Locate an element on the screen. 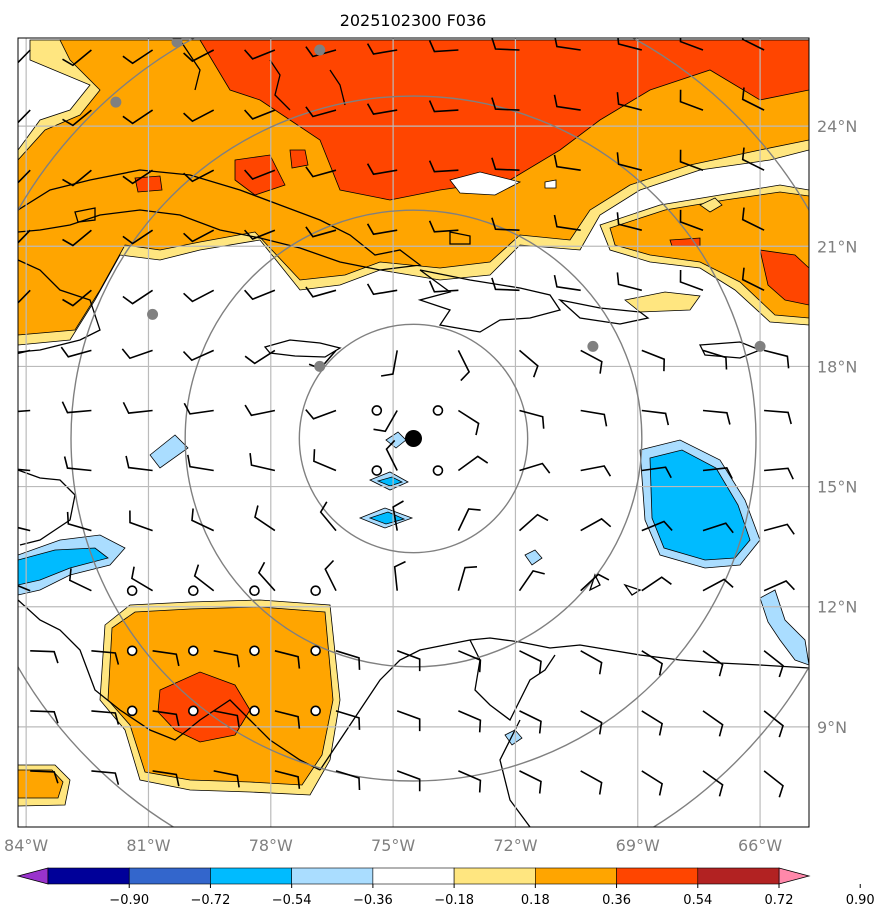 This screenshot has height=924, width=879. latitude-label: 21°N is located at coordinates (837, 246).